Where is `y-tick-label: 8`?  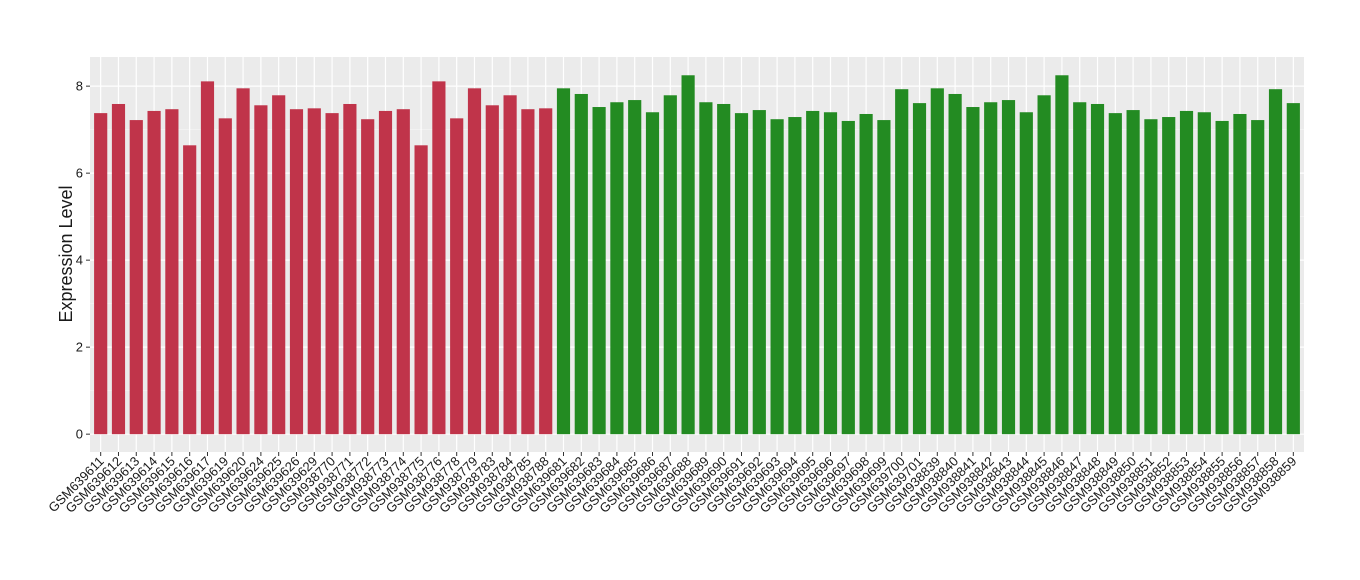 y-tick-label: 8 is located at coordinates (79, 86).